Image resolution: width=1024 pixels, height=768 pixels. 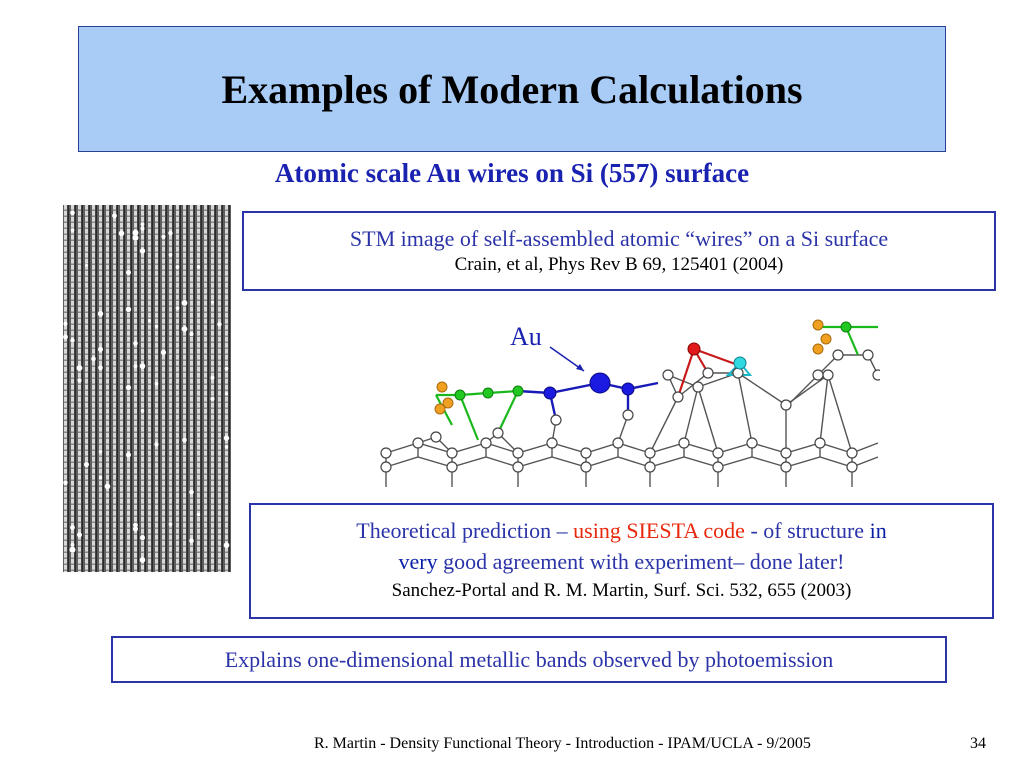 What do you see at coordinates (588, 401) in the screenshot?
I see `blue-bonds` at bounding box center [588, 401].